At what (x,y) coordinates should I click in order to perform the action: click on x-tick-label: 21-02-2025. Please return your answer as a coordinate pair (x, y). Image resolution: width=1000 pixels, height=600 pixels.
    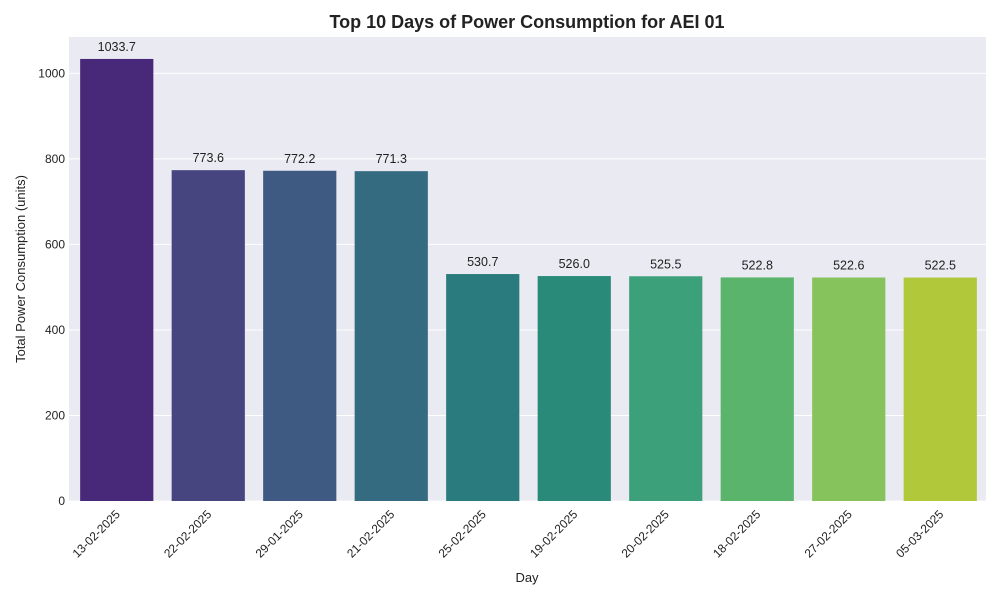
    Looking at the image, I should click on (371, 534).